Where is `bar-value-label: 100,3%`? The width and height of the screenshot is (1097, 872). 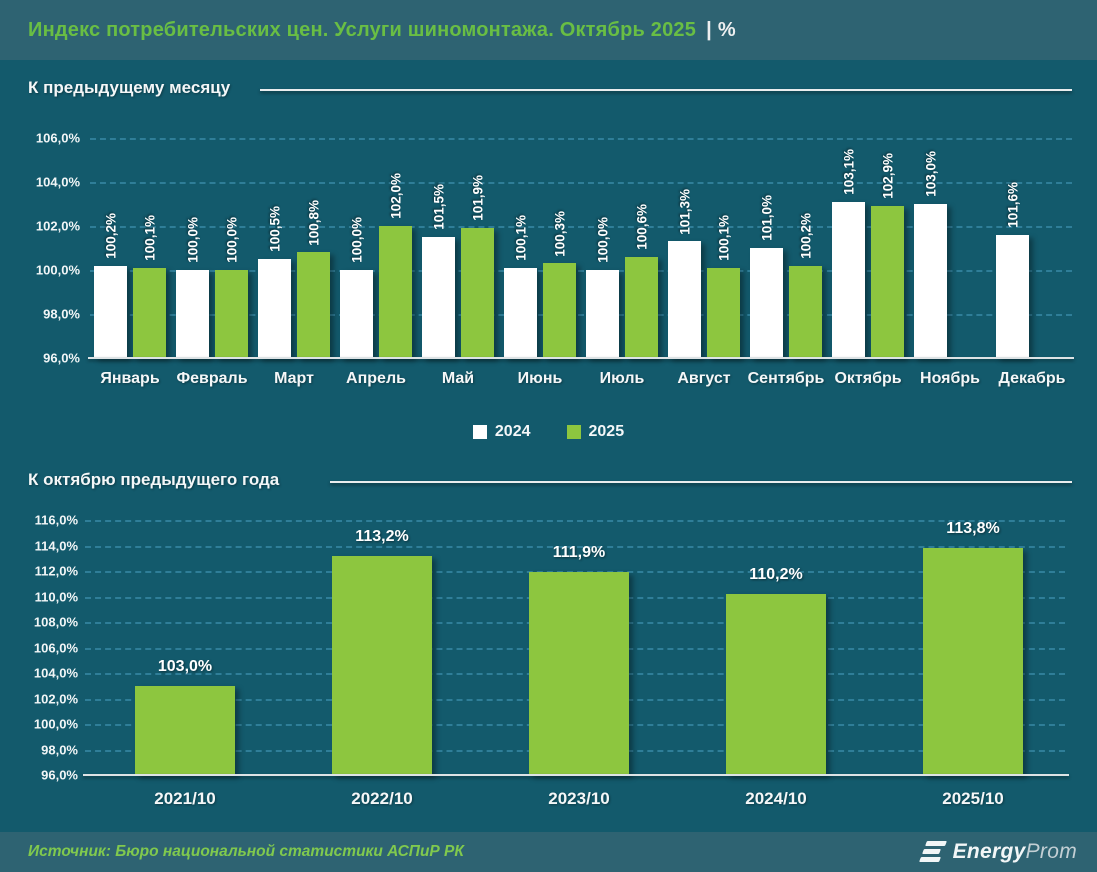 bar-value-label: 100,3% is located at coordinates (559, 233).